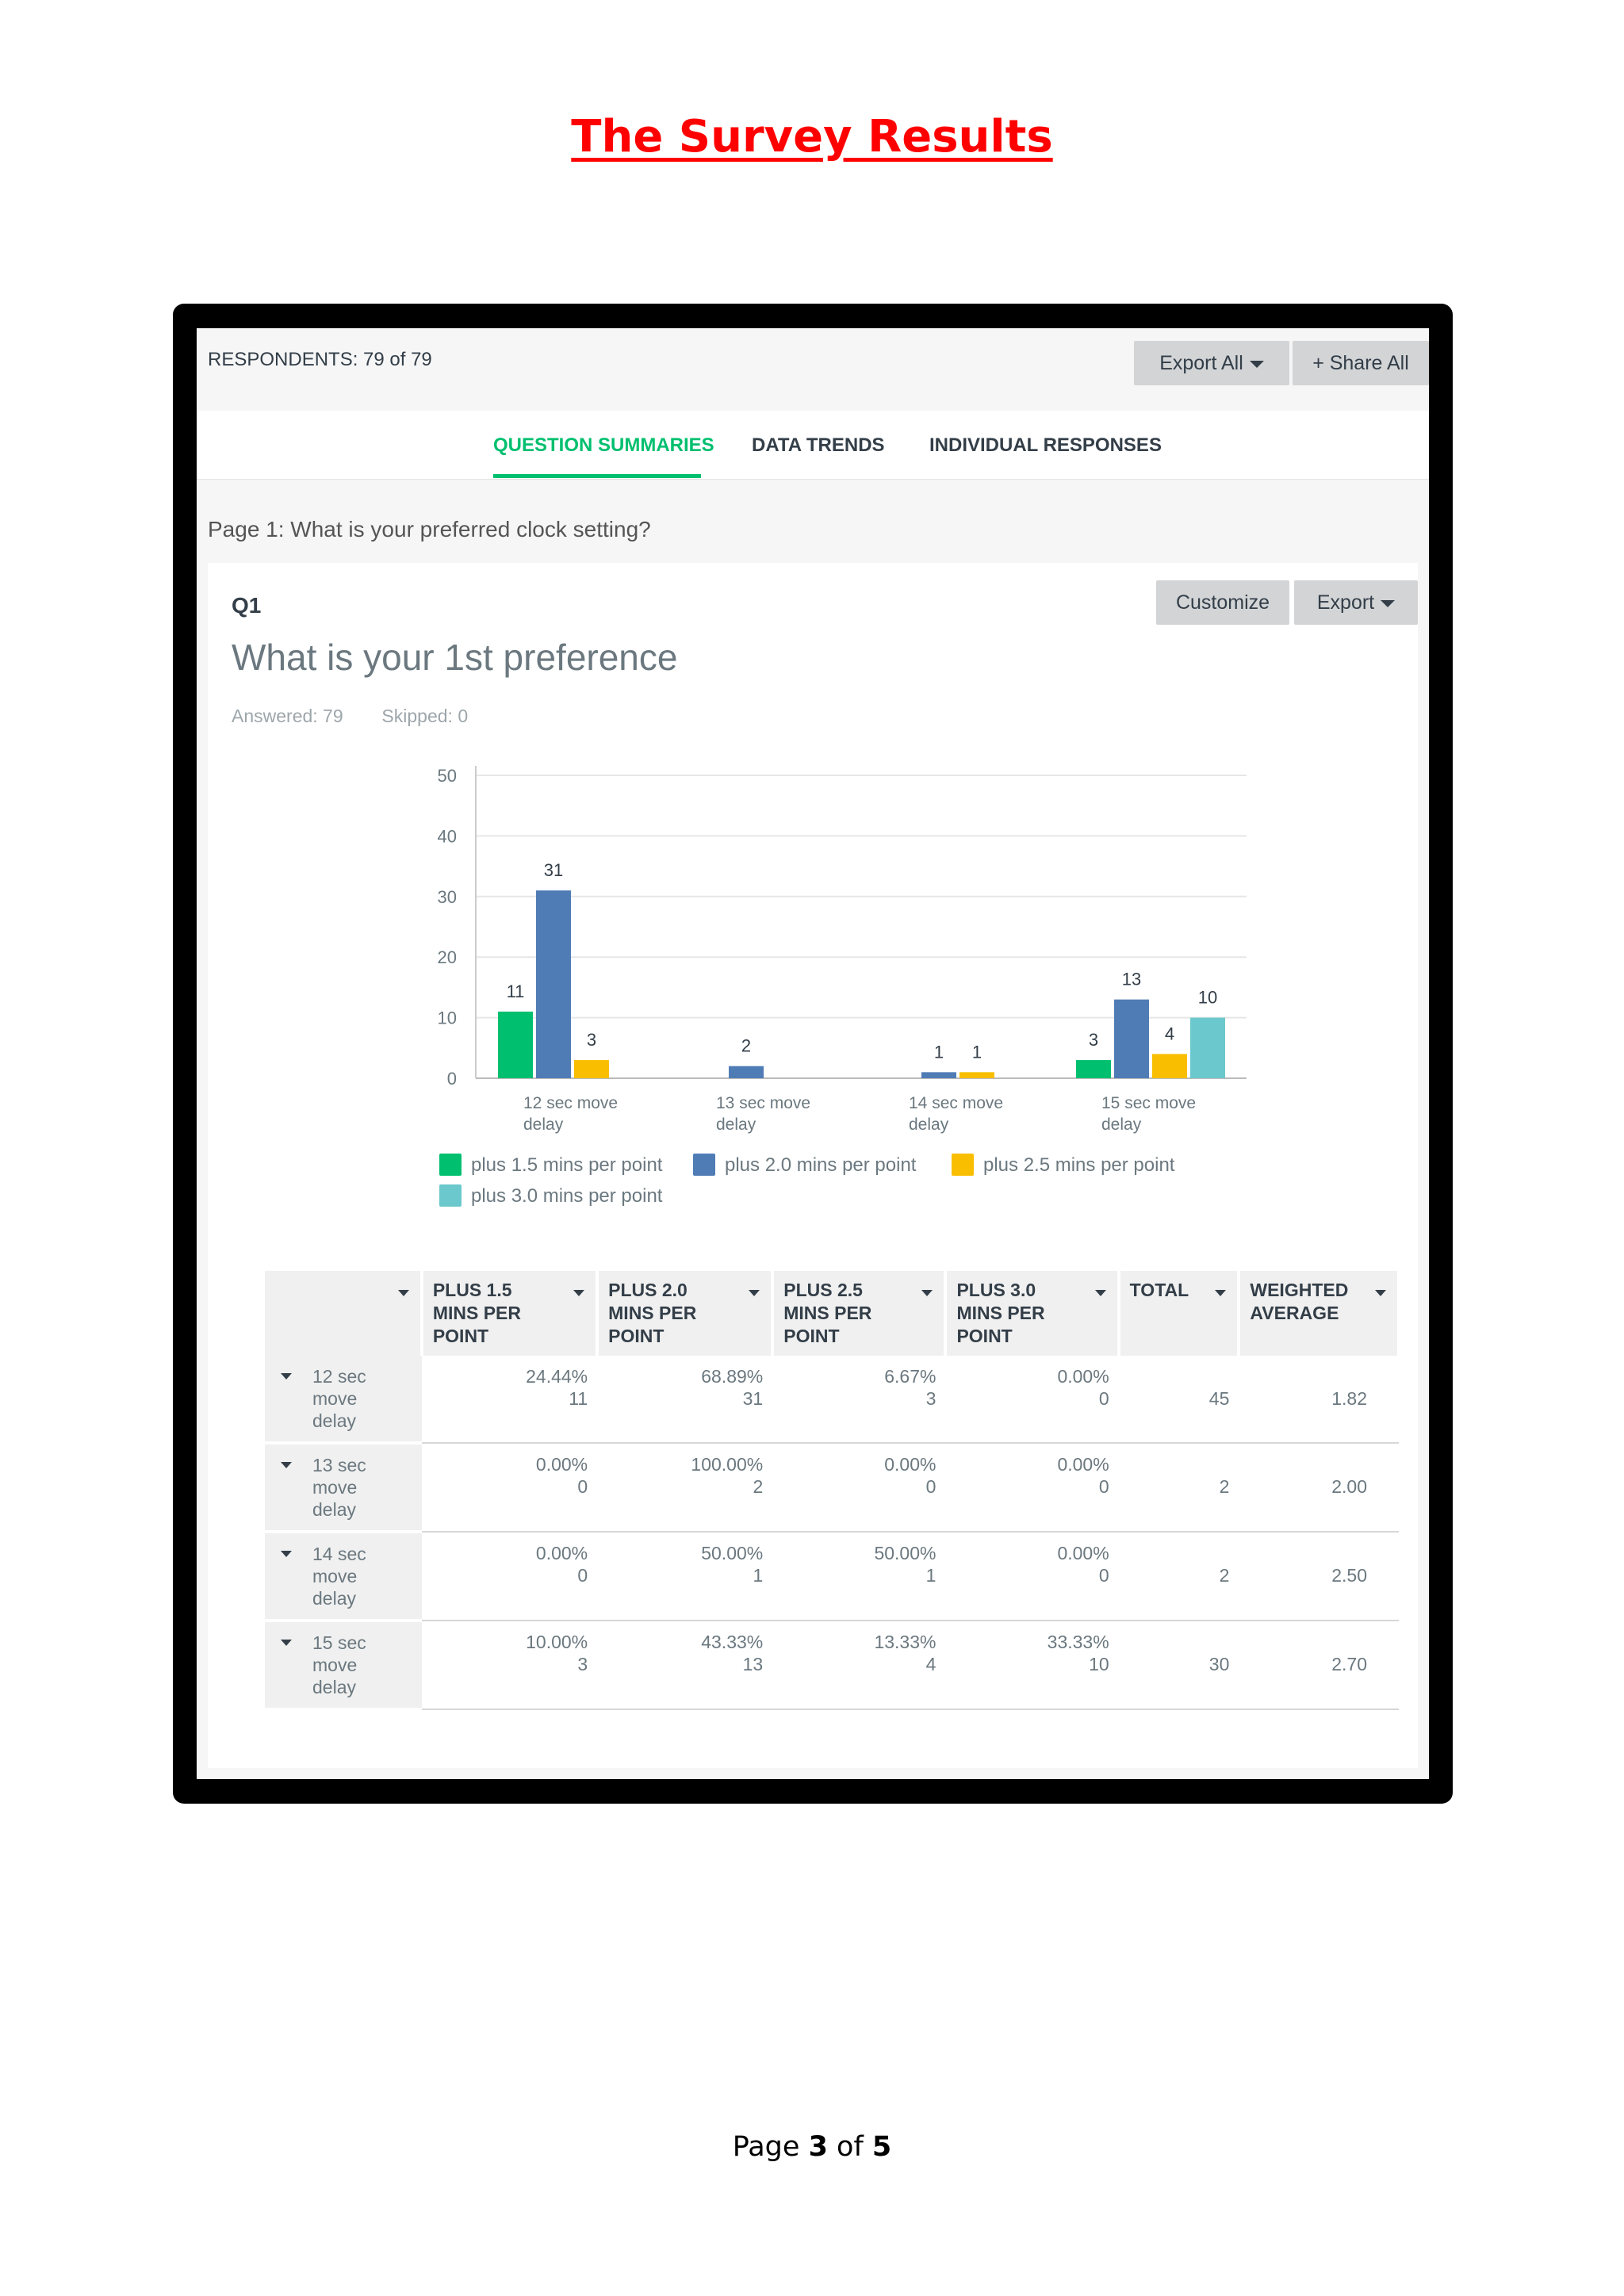  Describe the element at coordinates (1099, 1664) in the screenshot. I see `cell-count: 10` at that location.